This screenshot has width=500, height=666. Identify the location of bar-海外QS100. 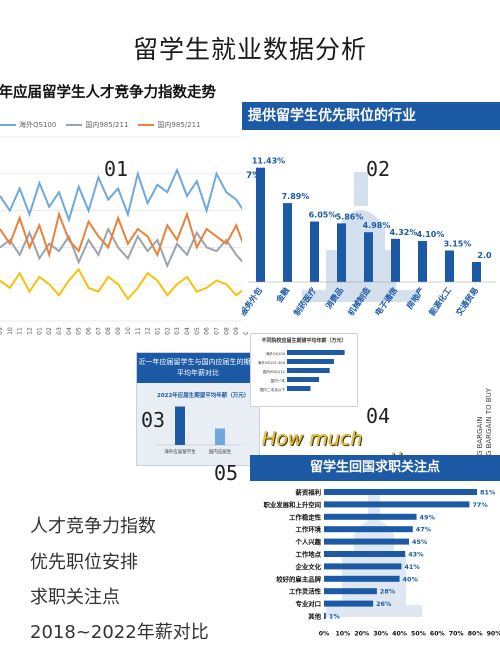
(316, 352).